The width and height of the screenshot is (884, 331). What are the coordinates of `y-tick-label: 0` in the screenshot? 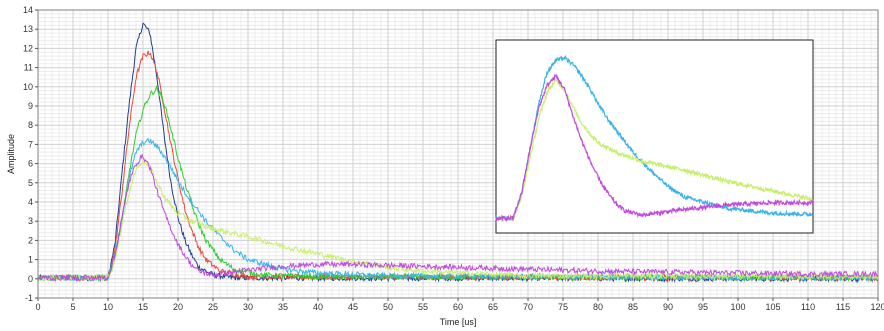 It's located at (30, 279).